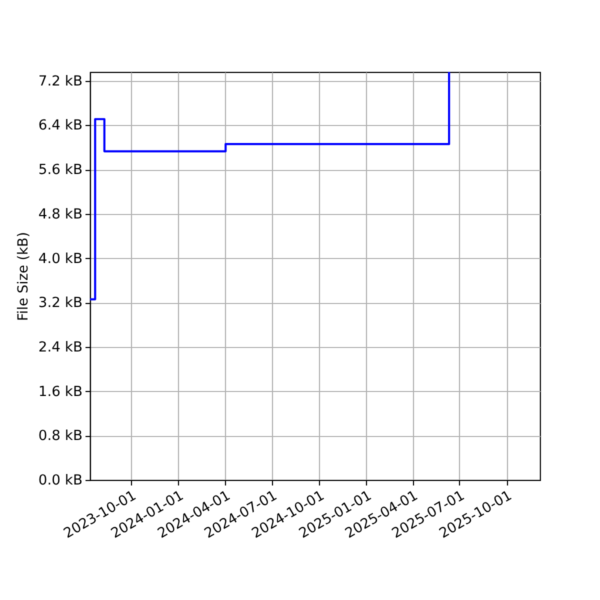 Image resolution: width=600 pixels, height=600 pixels. I want to click on y-tick-label: 5.6 kB, so click(60, 170).